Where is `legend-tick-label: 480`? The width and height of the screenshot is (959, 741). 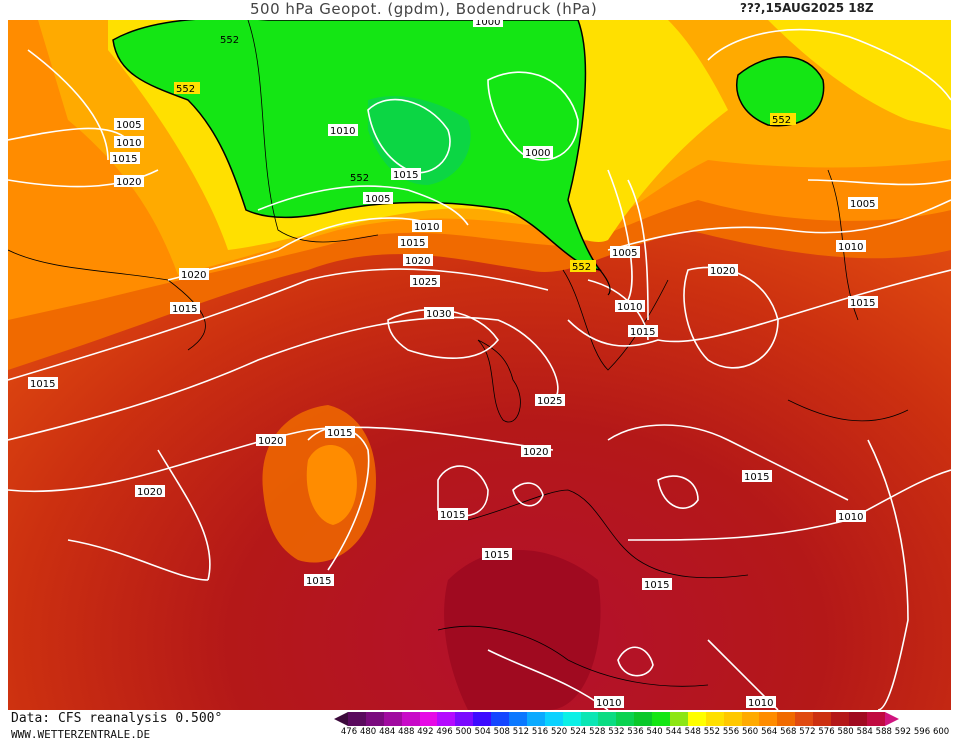
legend-tick-label: 480 is located at coordinates (368, 732).